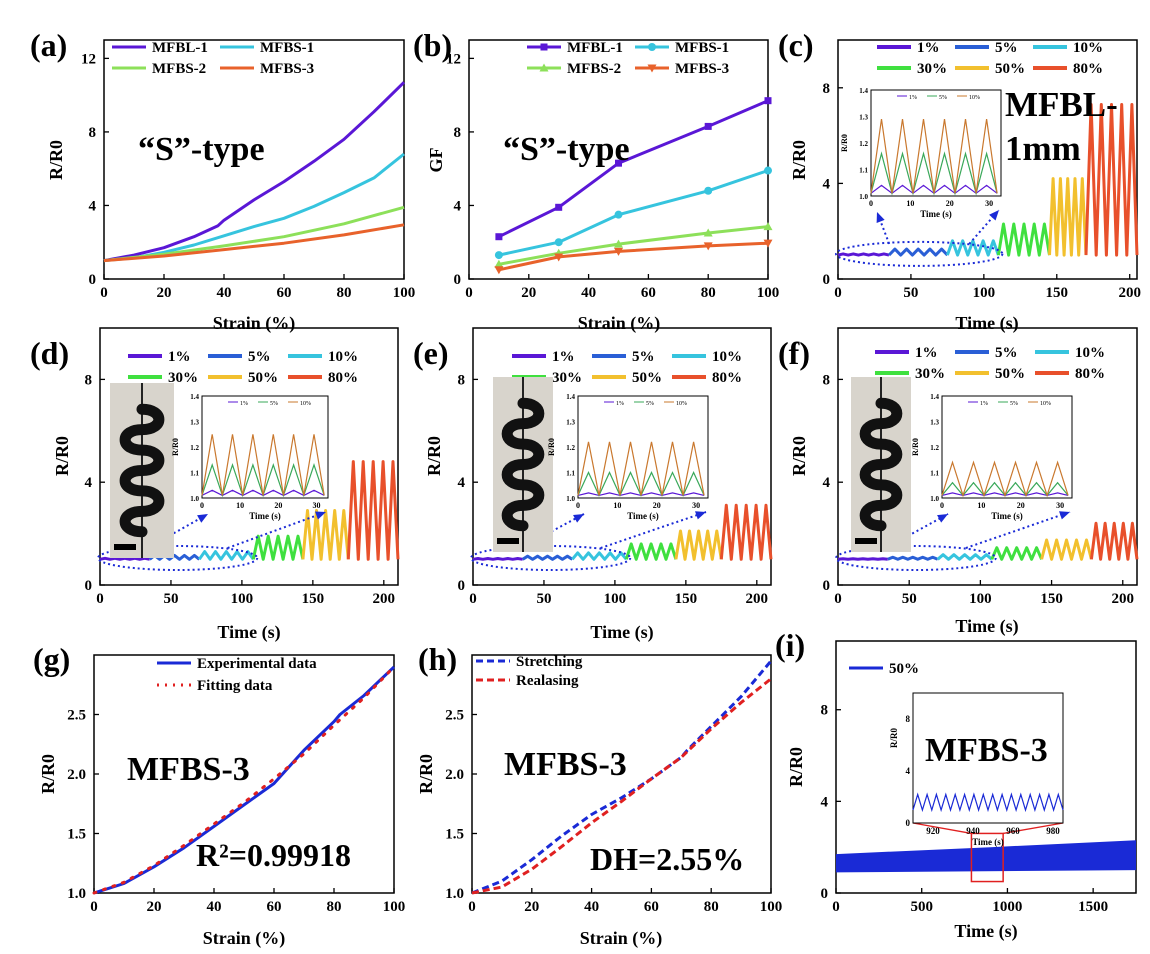  What do you see at coordinates (305, 404) in the screenshot?
I see `inset-legend-label: 10%` at bounding box center [305, 404].